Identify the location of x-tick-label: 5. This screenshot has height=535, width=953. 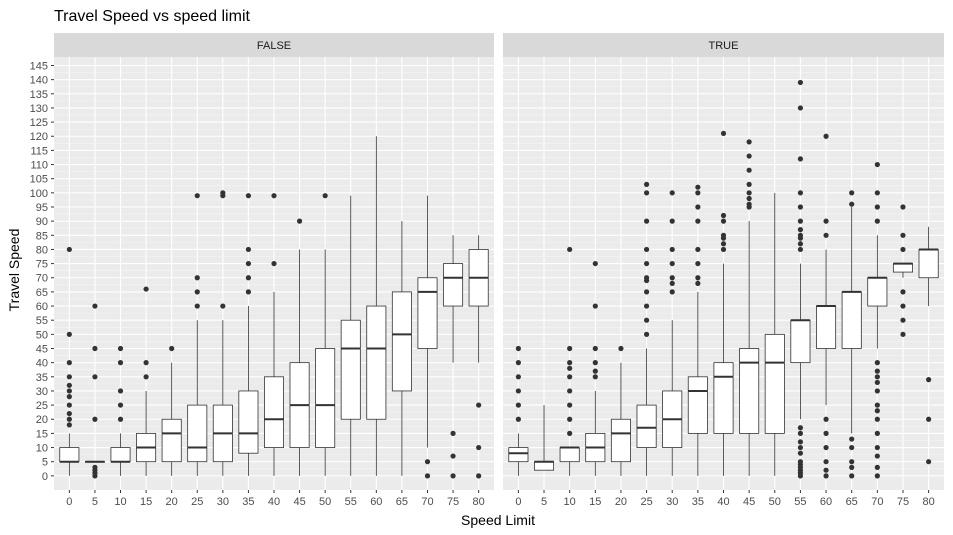
(544, 502).